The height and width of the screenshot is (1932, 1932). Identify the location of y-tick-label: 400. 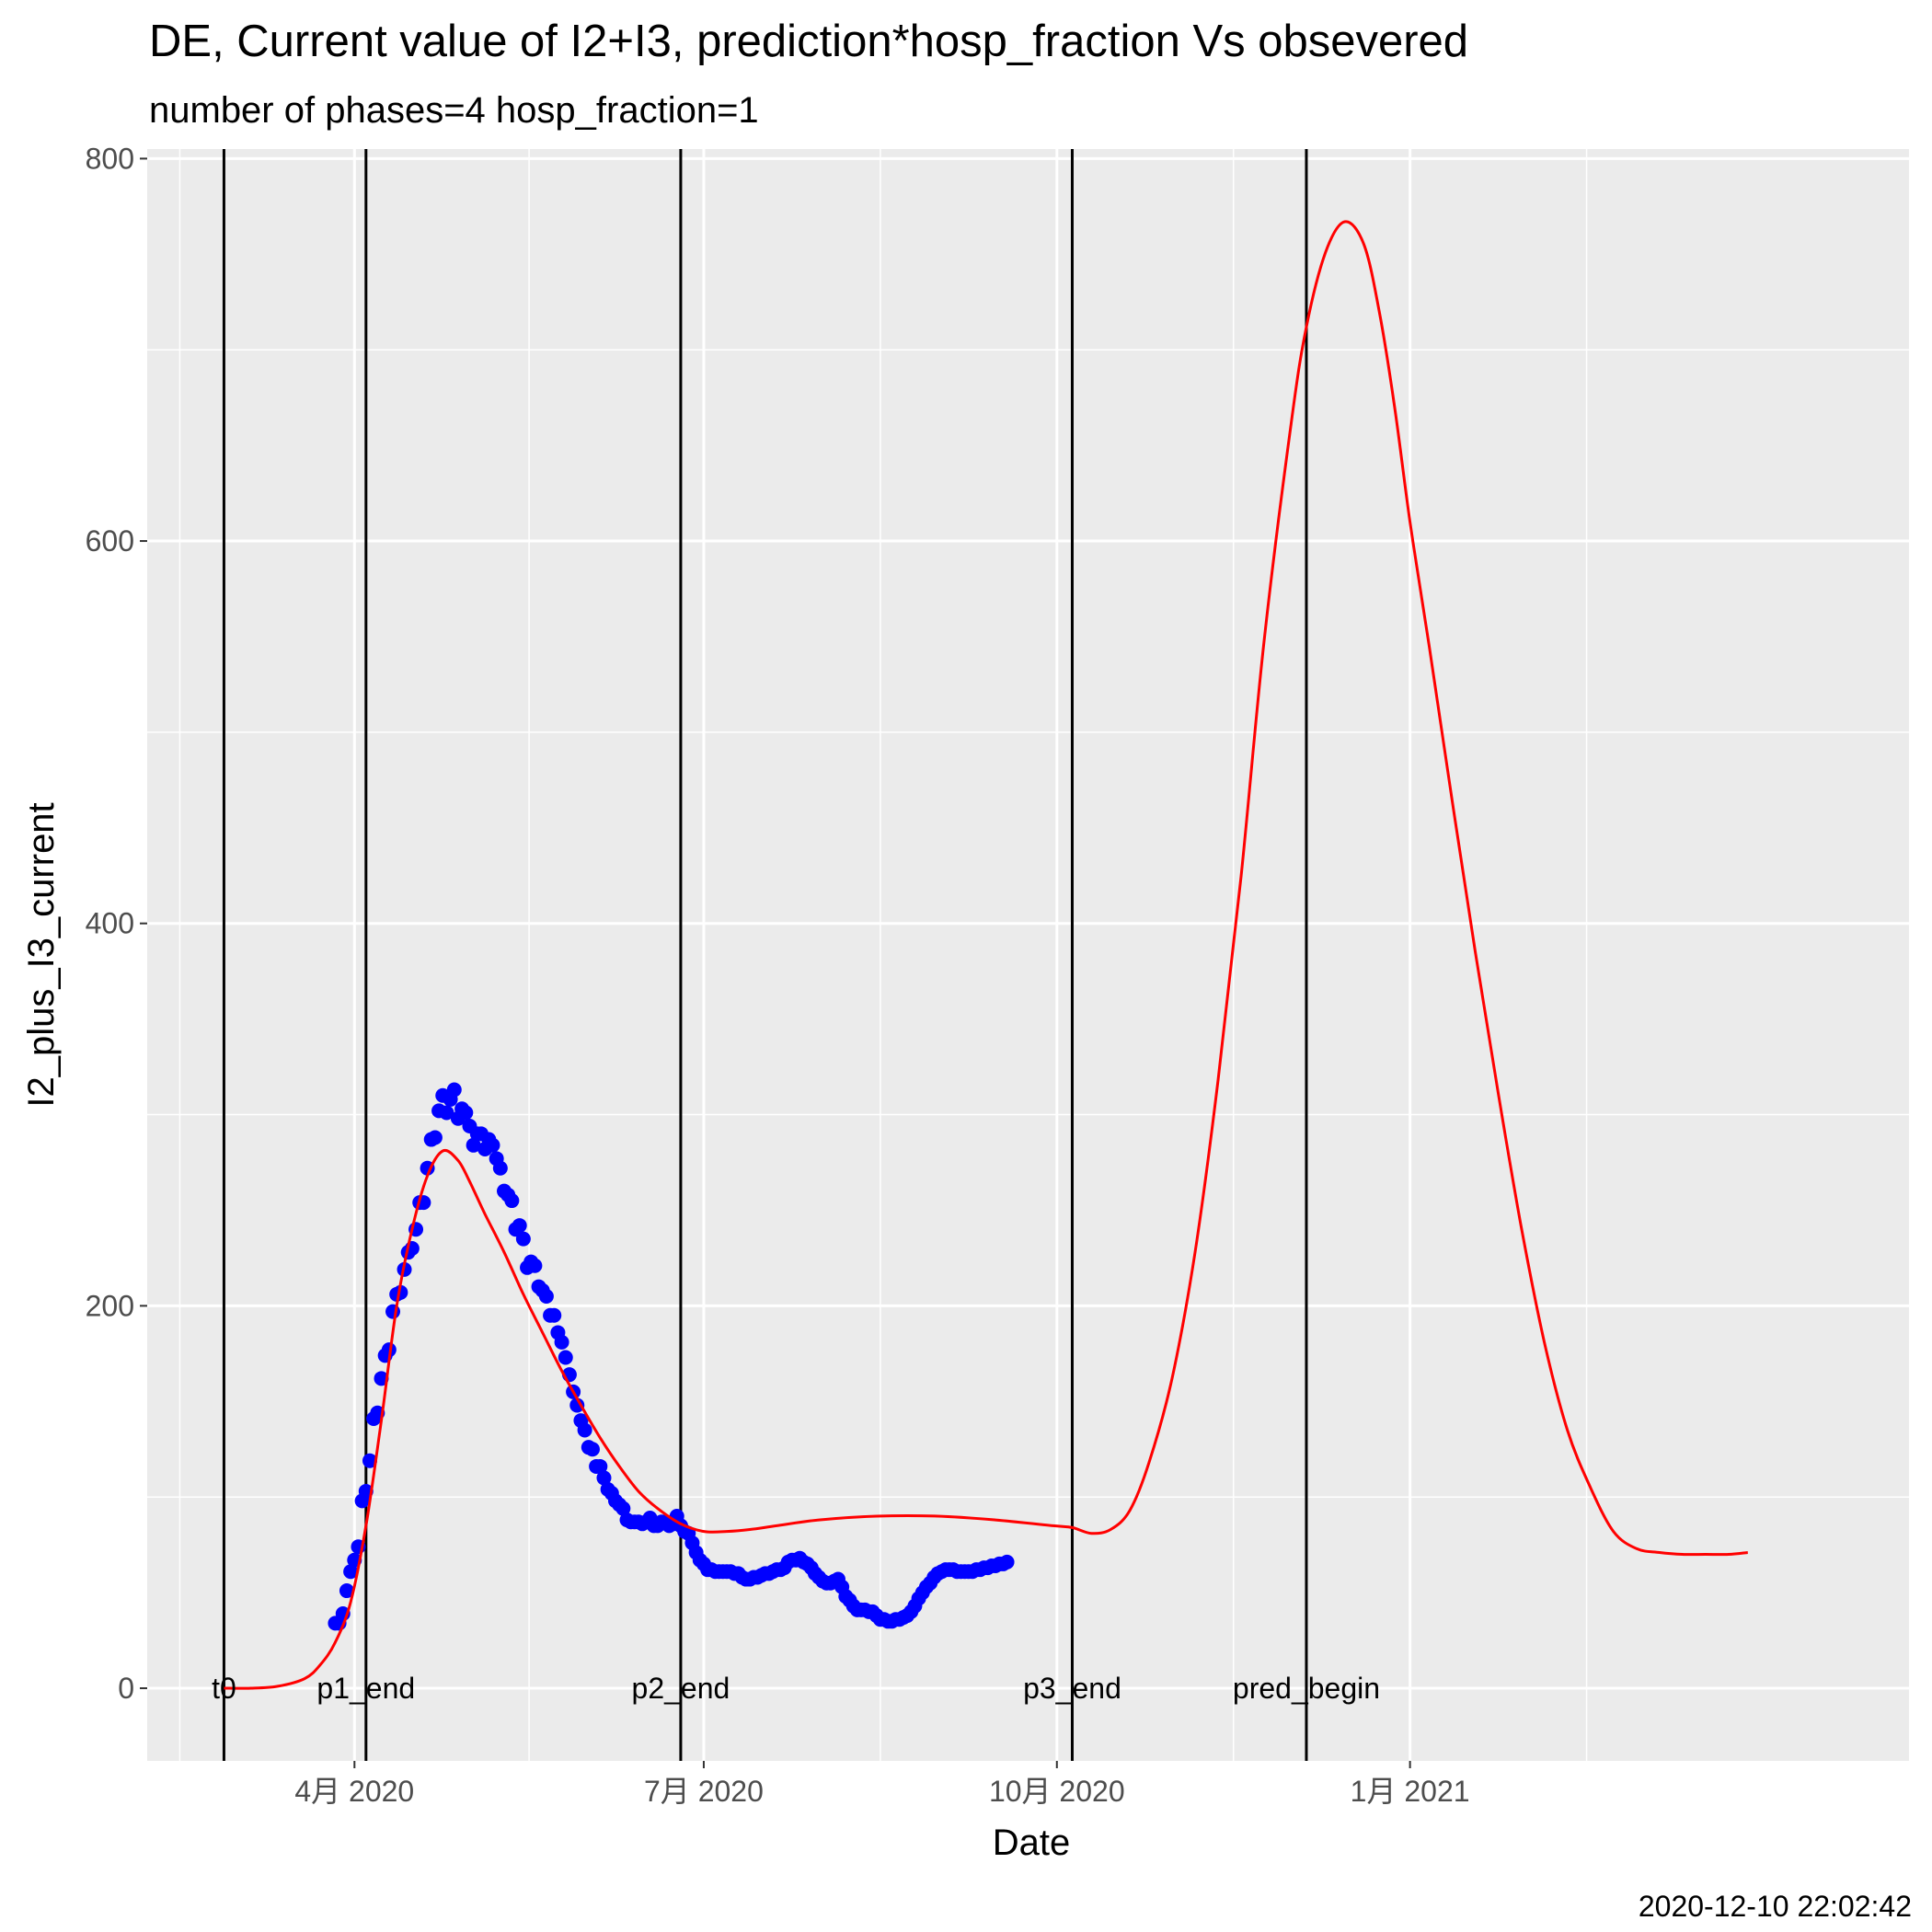
(110, 923).